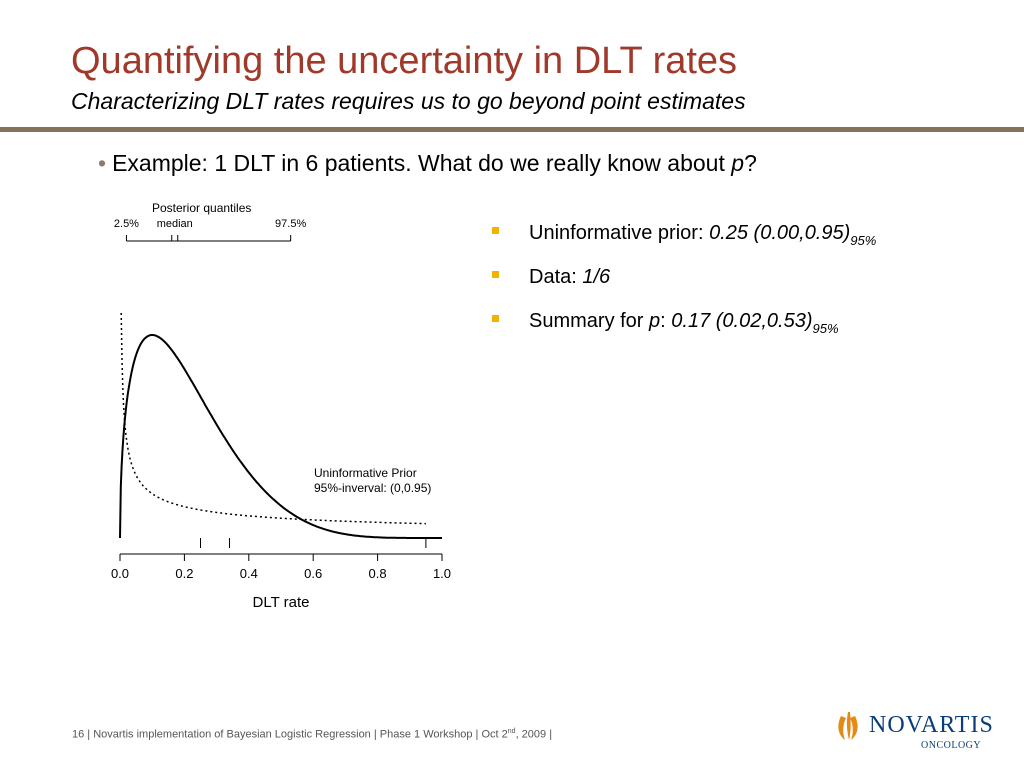 This screenshot has height=768, width=1024. What do you see at coordinates (511, 731) in the screenshot?
I see `footer-sup: nd` at bounding box center [511, 731].